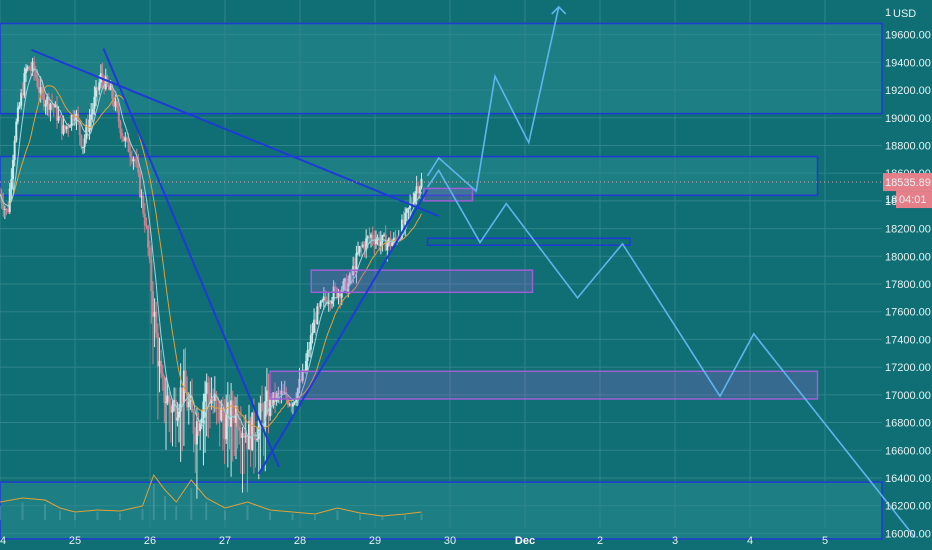  What do you see at coordinates (914, 200) in the screenshot?
I see `countdown-tag` at bounding box center [914, 200].